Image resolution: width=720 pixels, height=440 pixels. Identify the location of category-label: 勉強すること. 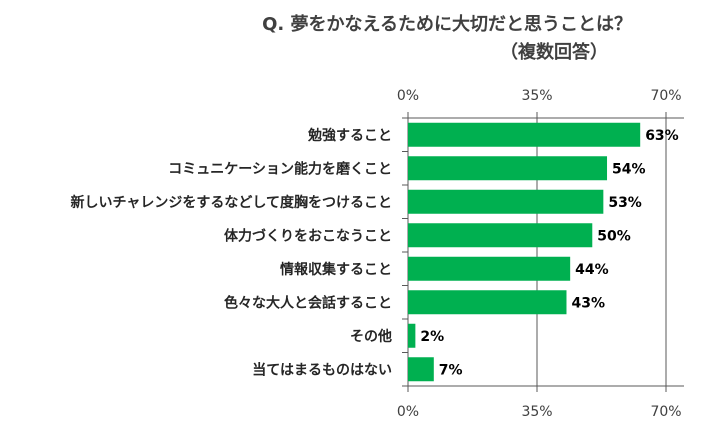
(349, 135).